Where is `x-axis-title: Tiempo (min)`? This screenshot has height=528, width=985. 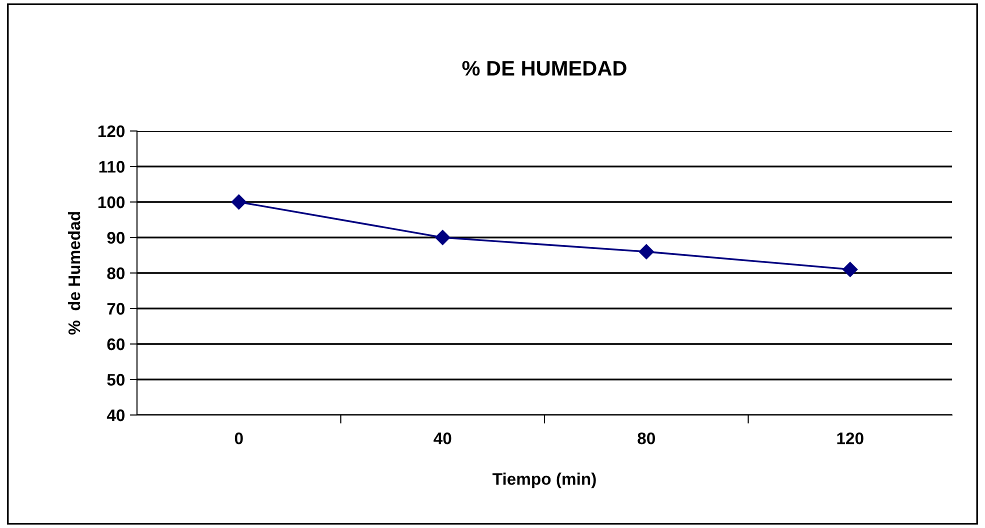
x-axis-title: Tiempo (min) is located at coordinates (544, 480).